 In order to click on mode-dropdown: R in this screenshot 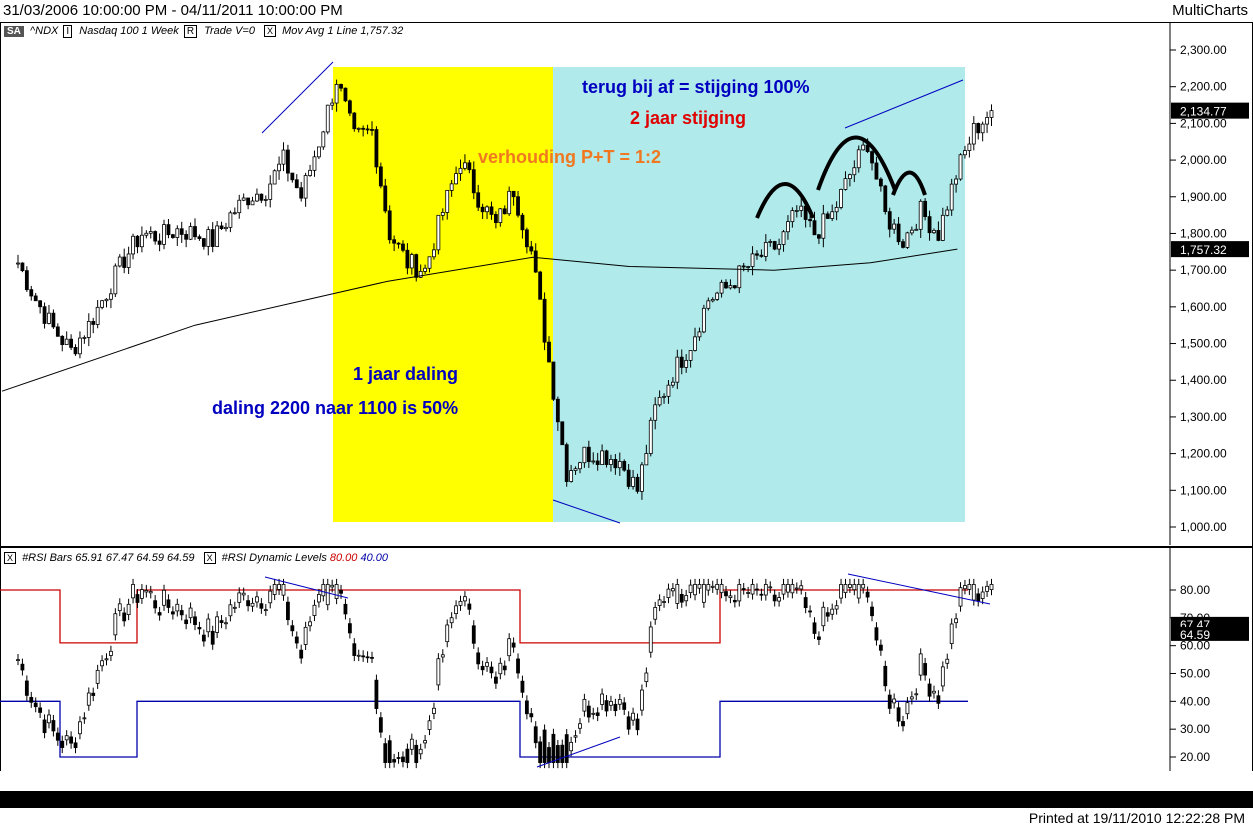, I will do `click(190, 31)`.